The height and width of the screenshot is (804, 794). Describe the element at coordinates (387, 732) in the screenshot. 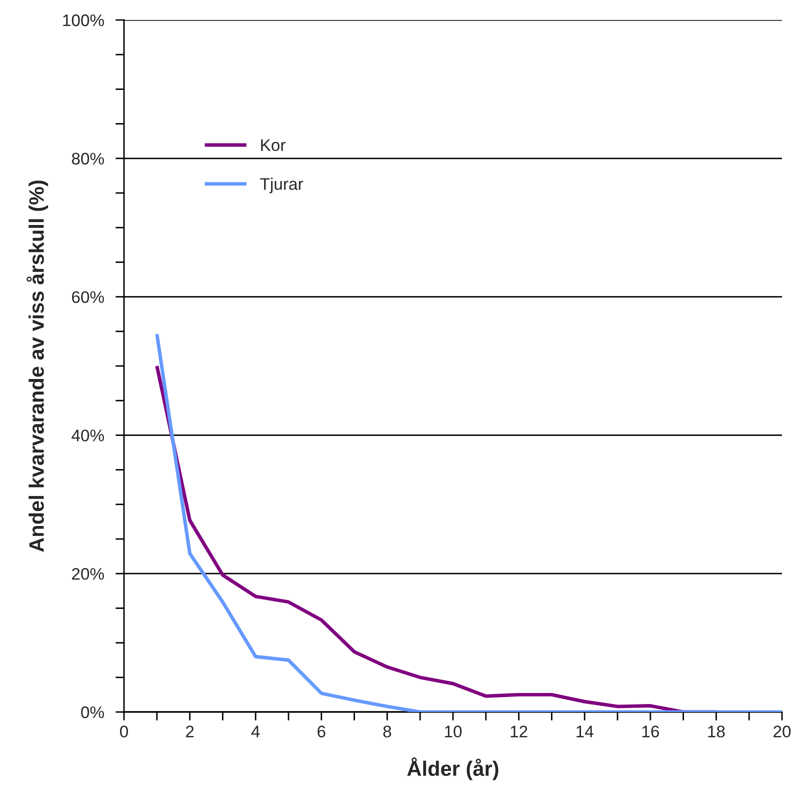

I see `x-tick-label: 8` at that location.